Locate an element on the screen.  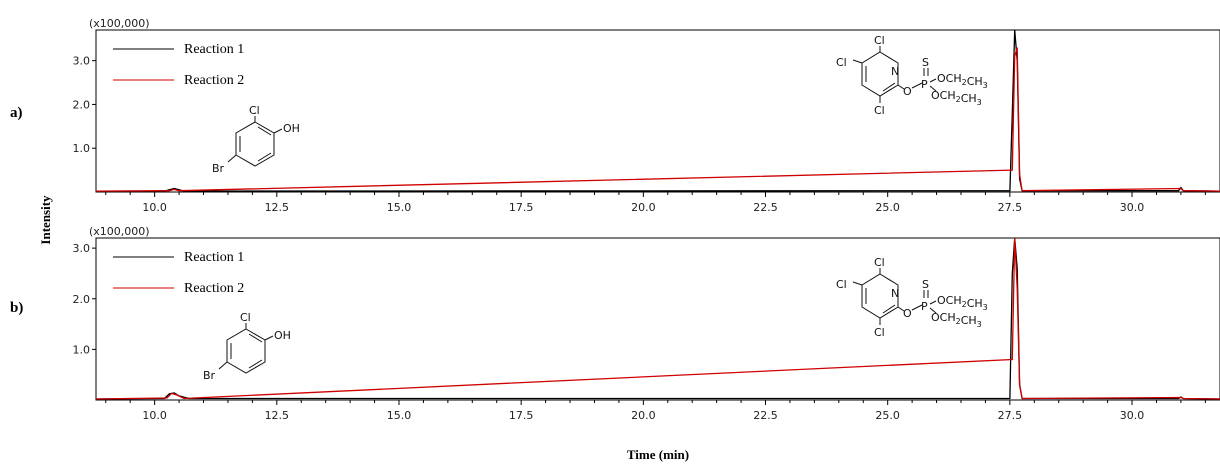
panel-b-y-ticks: 1.0 2.0 3.0 is located at coordinates (84, 299).